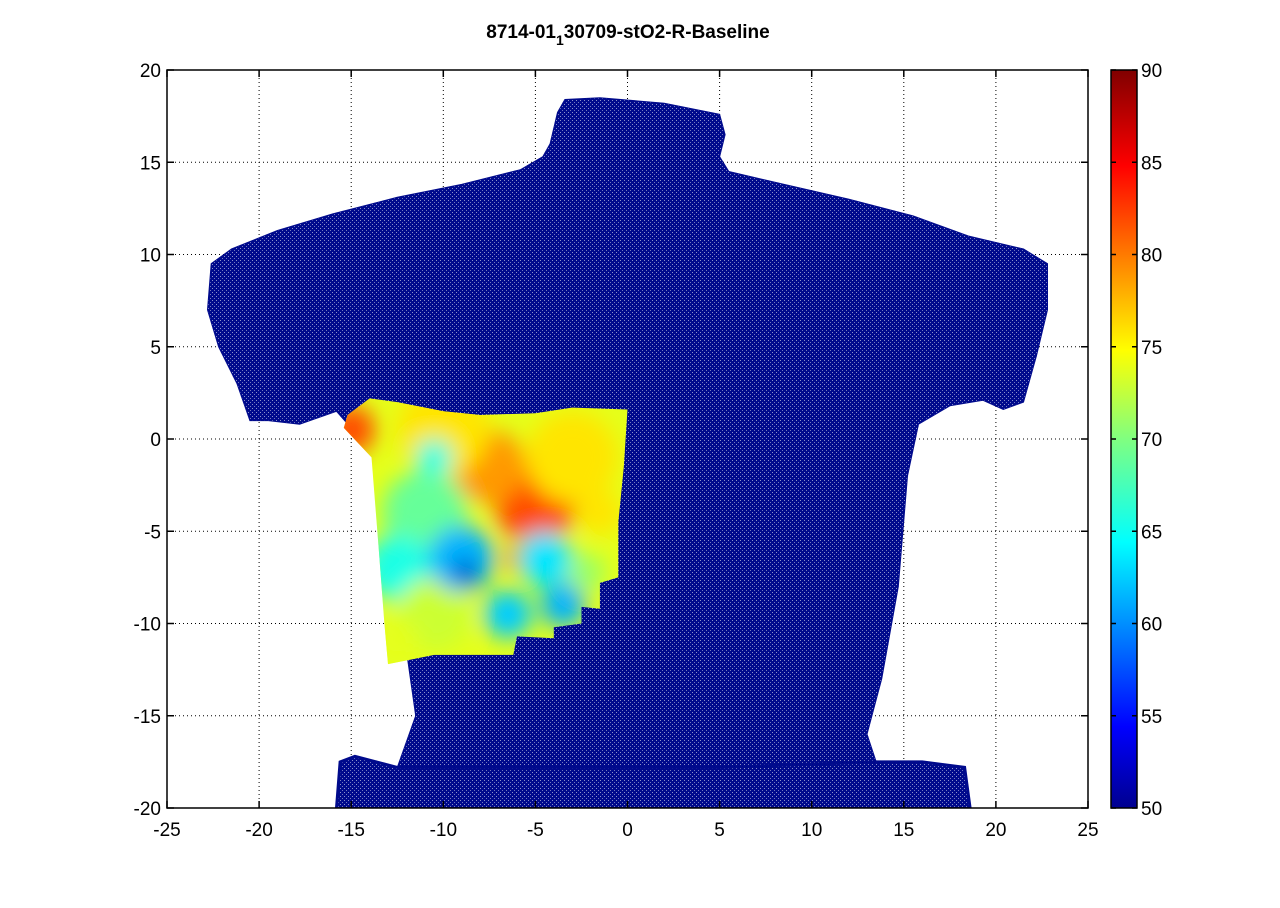 The height and width of the screenshot is (908, 1280). What do you see at coordinates (627, 830) in the screenshot?
I see `x-tick-label: 0` at bounding box center [627, 830].